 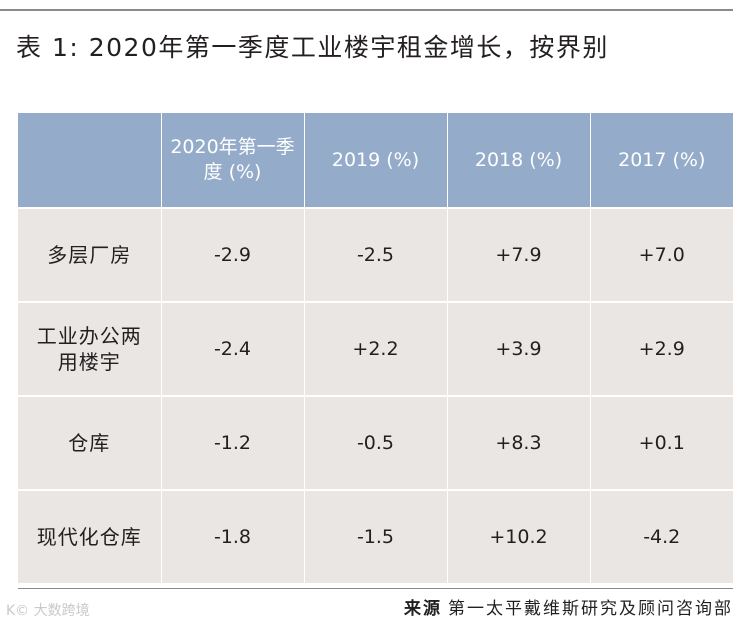 What do you see at coordinates (90, 161) in the screenshot?
I see `header-cell-sector` at bounding box center [90, 161].